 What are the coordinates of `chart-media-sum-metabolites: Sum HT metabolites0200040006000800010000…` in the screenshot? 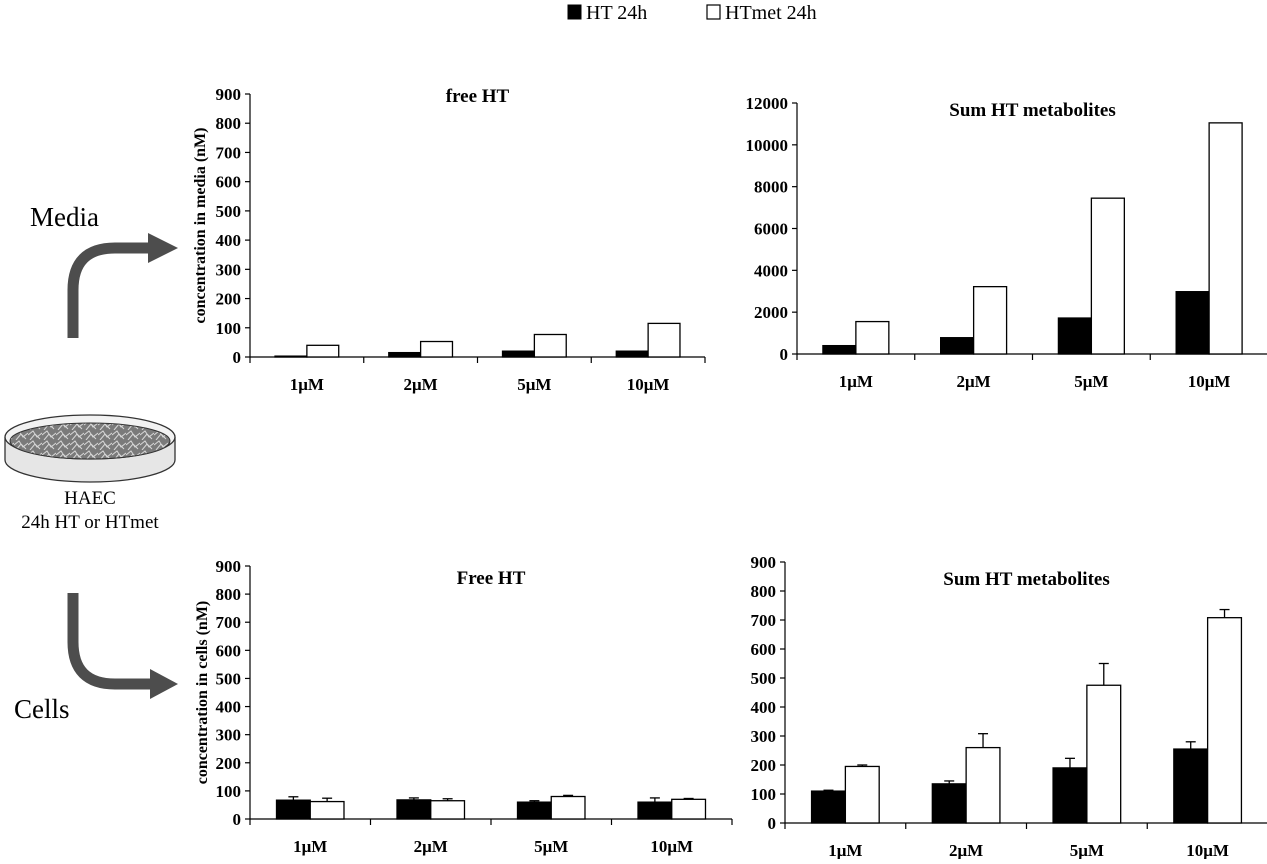 It's located at (1006, 242).